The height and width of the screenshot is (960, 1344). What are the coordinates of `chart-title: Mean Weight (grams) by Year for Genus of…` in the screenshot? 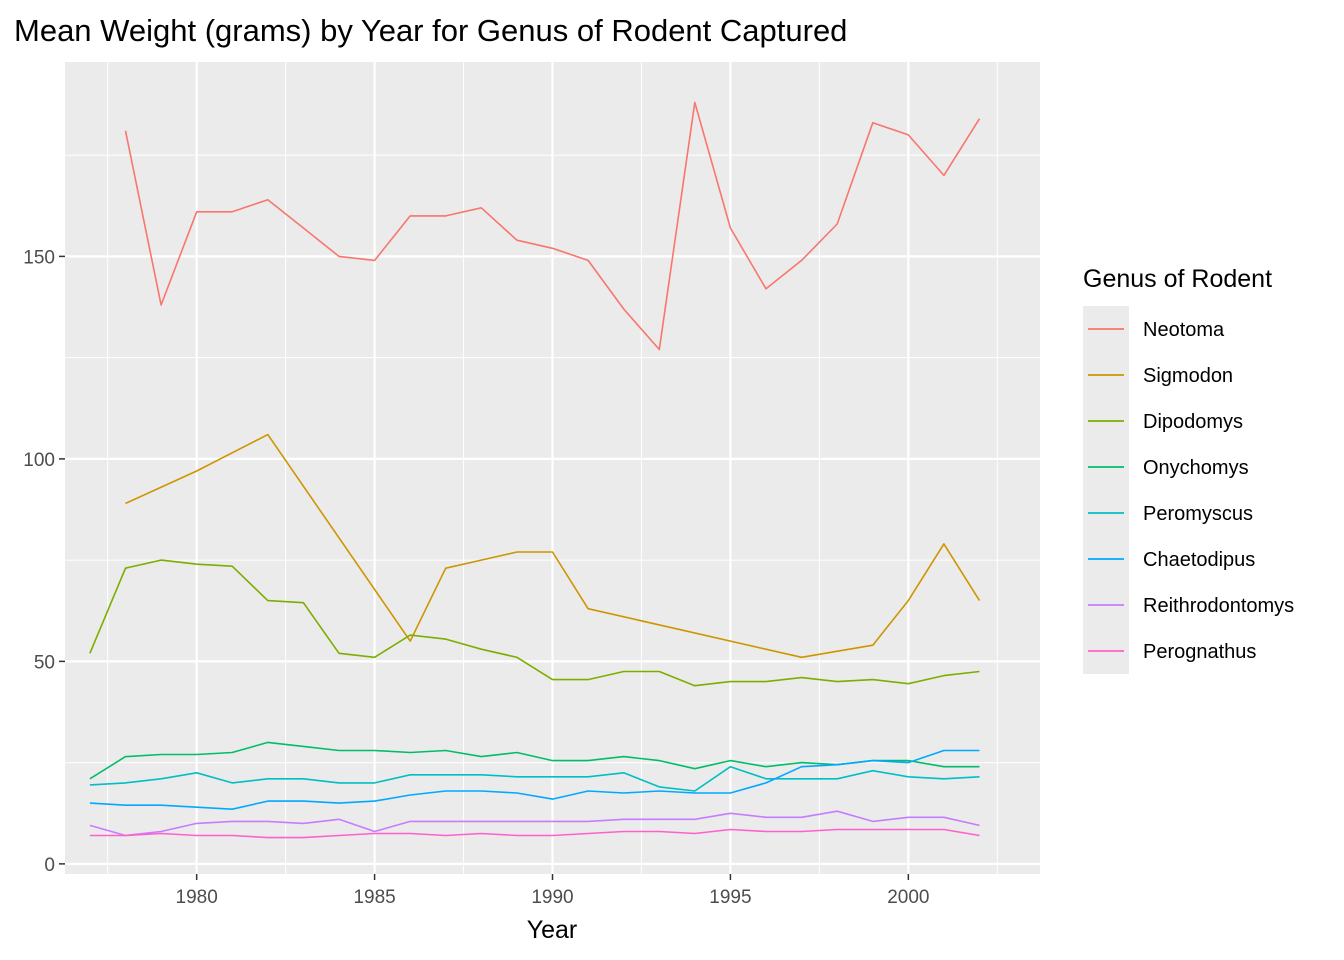 It's located at (430, 30).